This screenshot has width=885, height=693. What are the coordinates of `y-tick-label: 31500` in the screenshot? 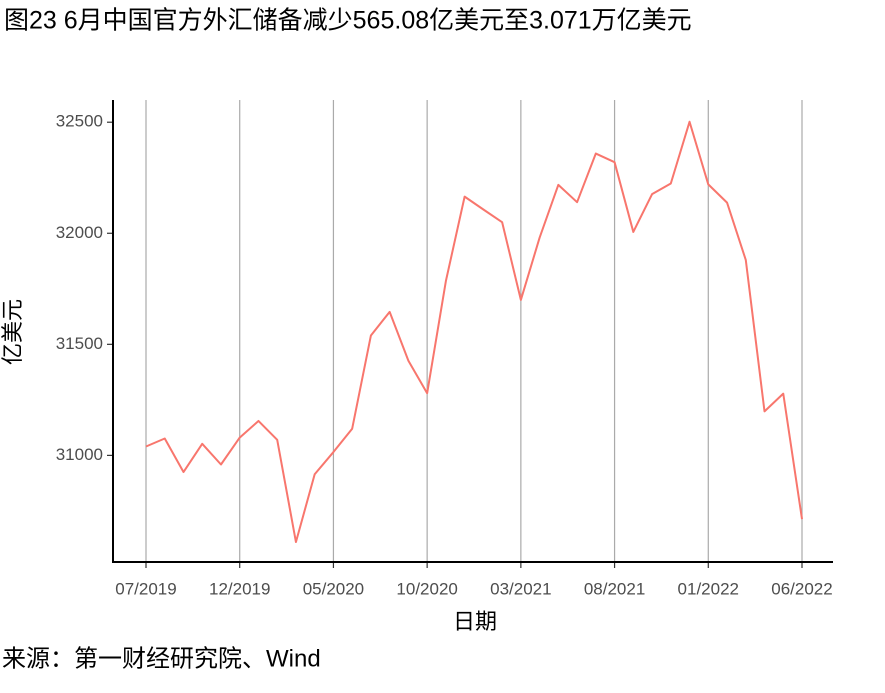 It's located at (79, 343).